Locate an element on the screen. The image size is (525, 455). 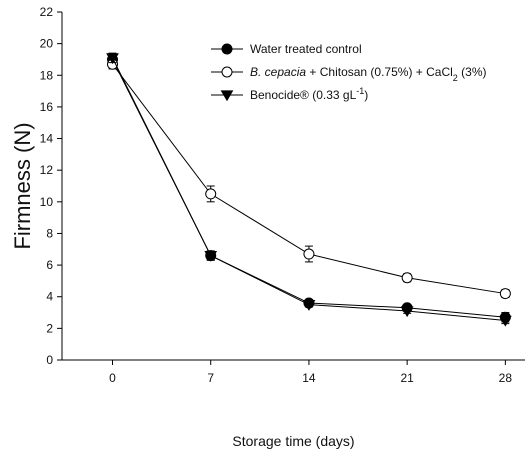
legend-label: Benocide® (0.33 gL-1) is located at coordinates (309, 94).